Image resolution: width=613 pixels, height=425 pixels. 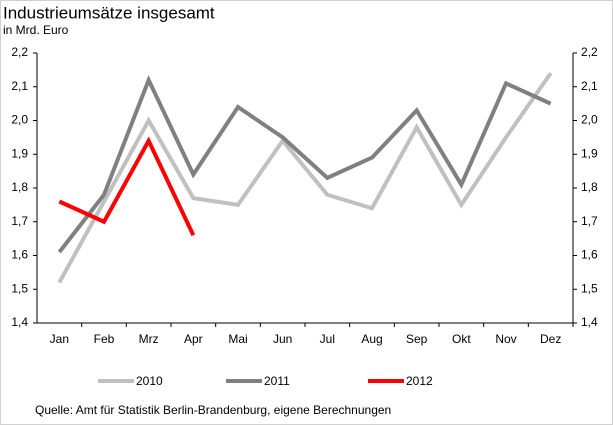 I want to click on x-tick-label: Sep, so click(x=417, y=339).